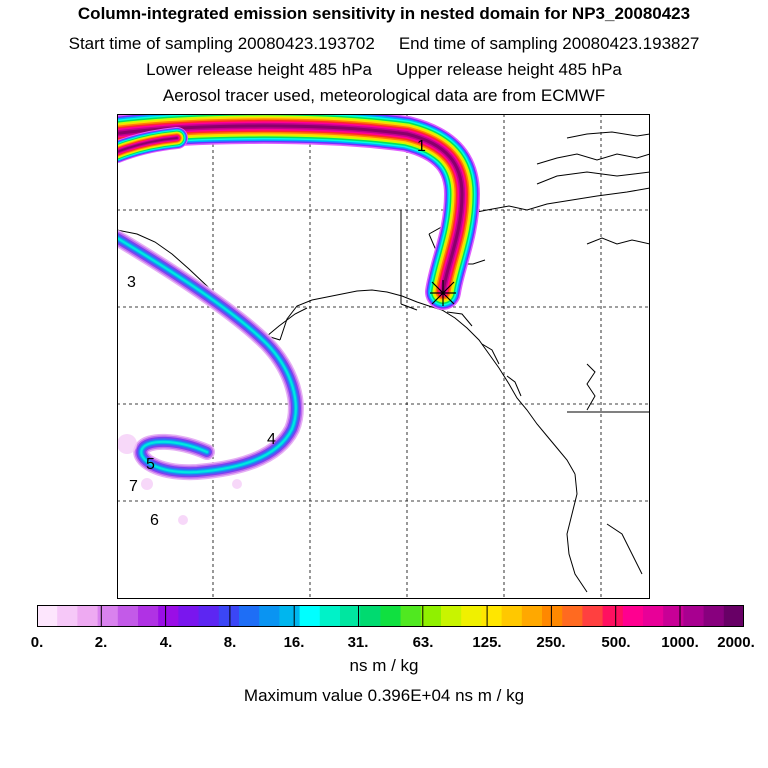 This screenshot has height=768, width=768. Describe the element at coordinates (680, 642) in the screenshot. I see `colorbar-tick: 1000.` at that location.